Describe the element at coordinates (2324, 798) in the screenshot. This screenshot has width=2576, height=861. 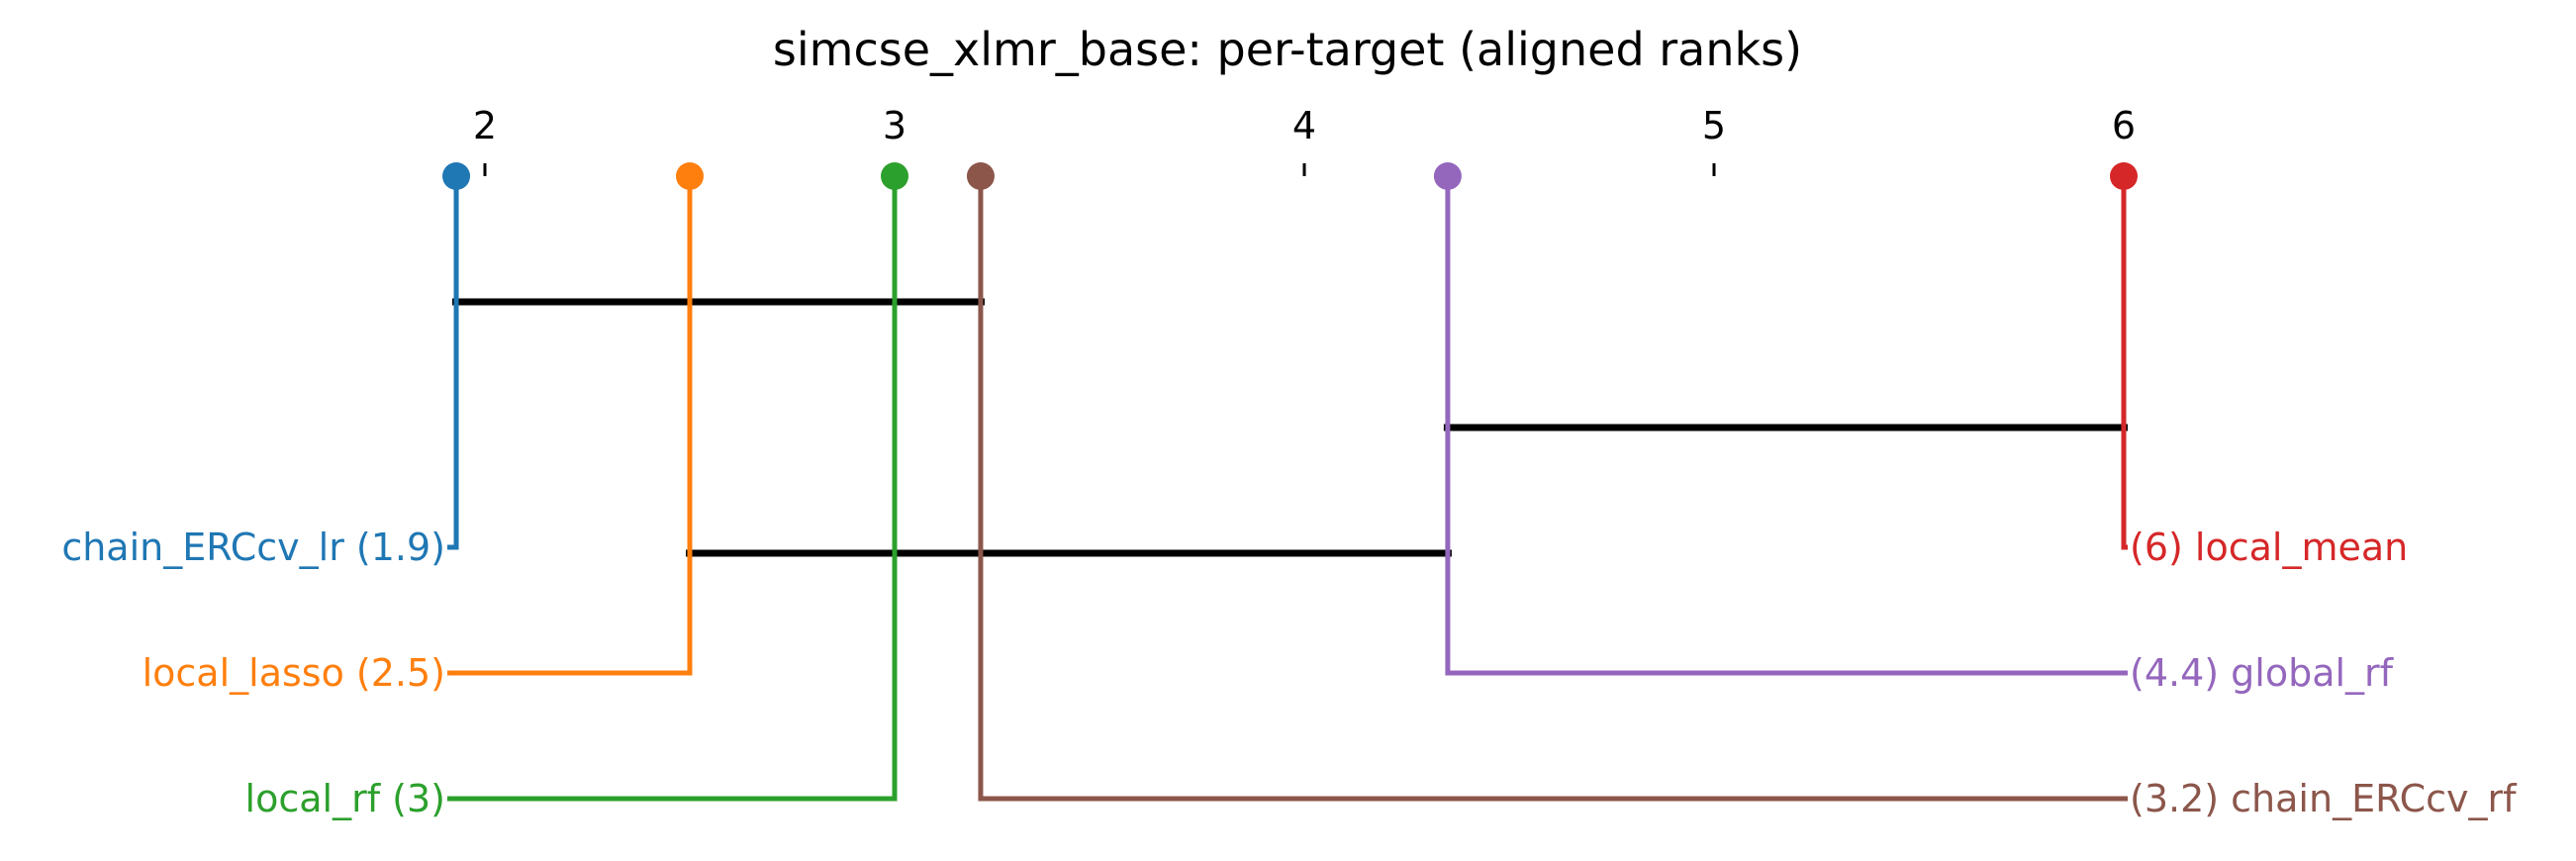
I see `method-label-chain-erccv-rf: (3.2) chain_ERCcv_rf` at that location.